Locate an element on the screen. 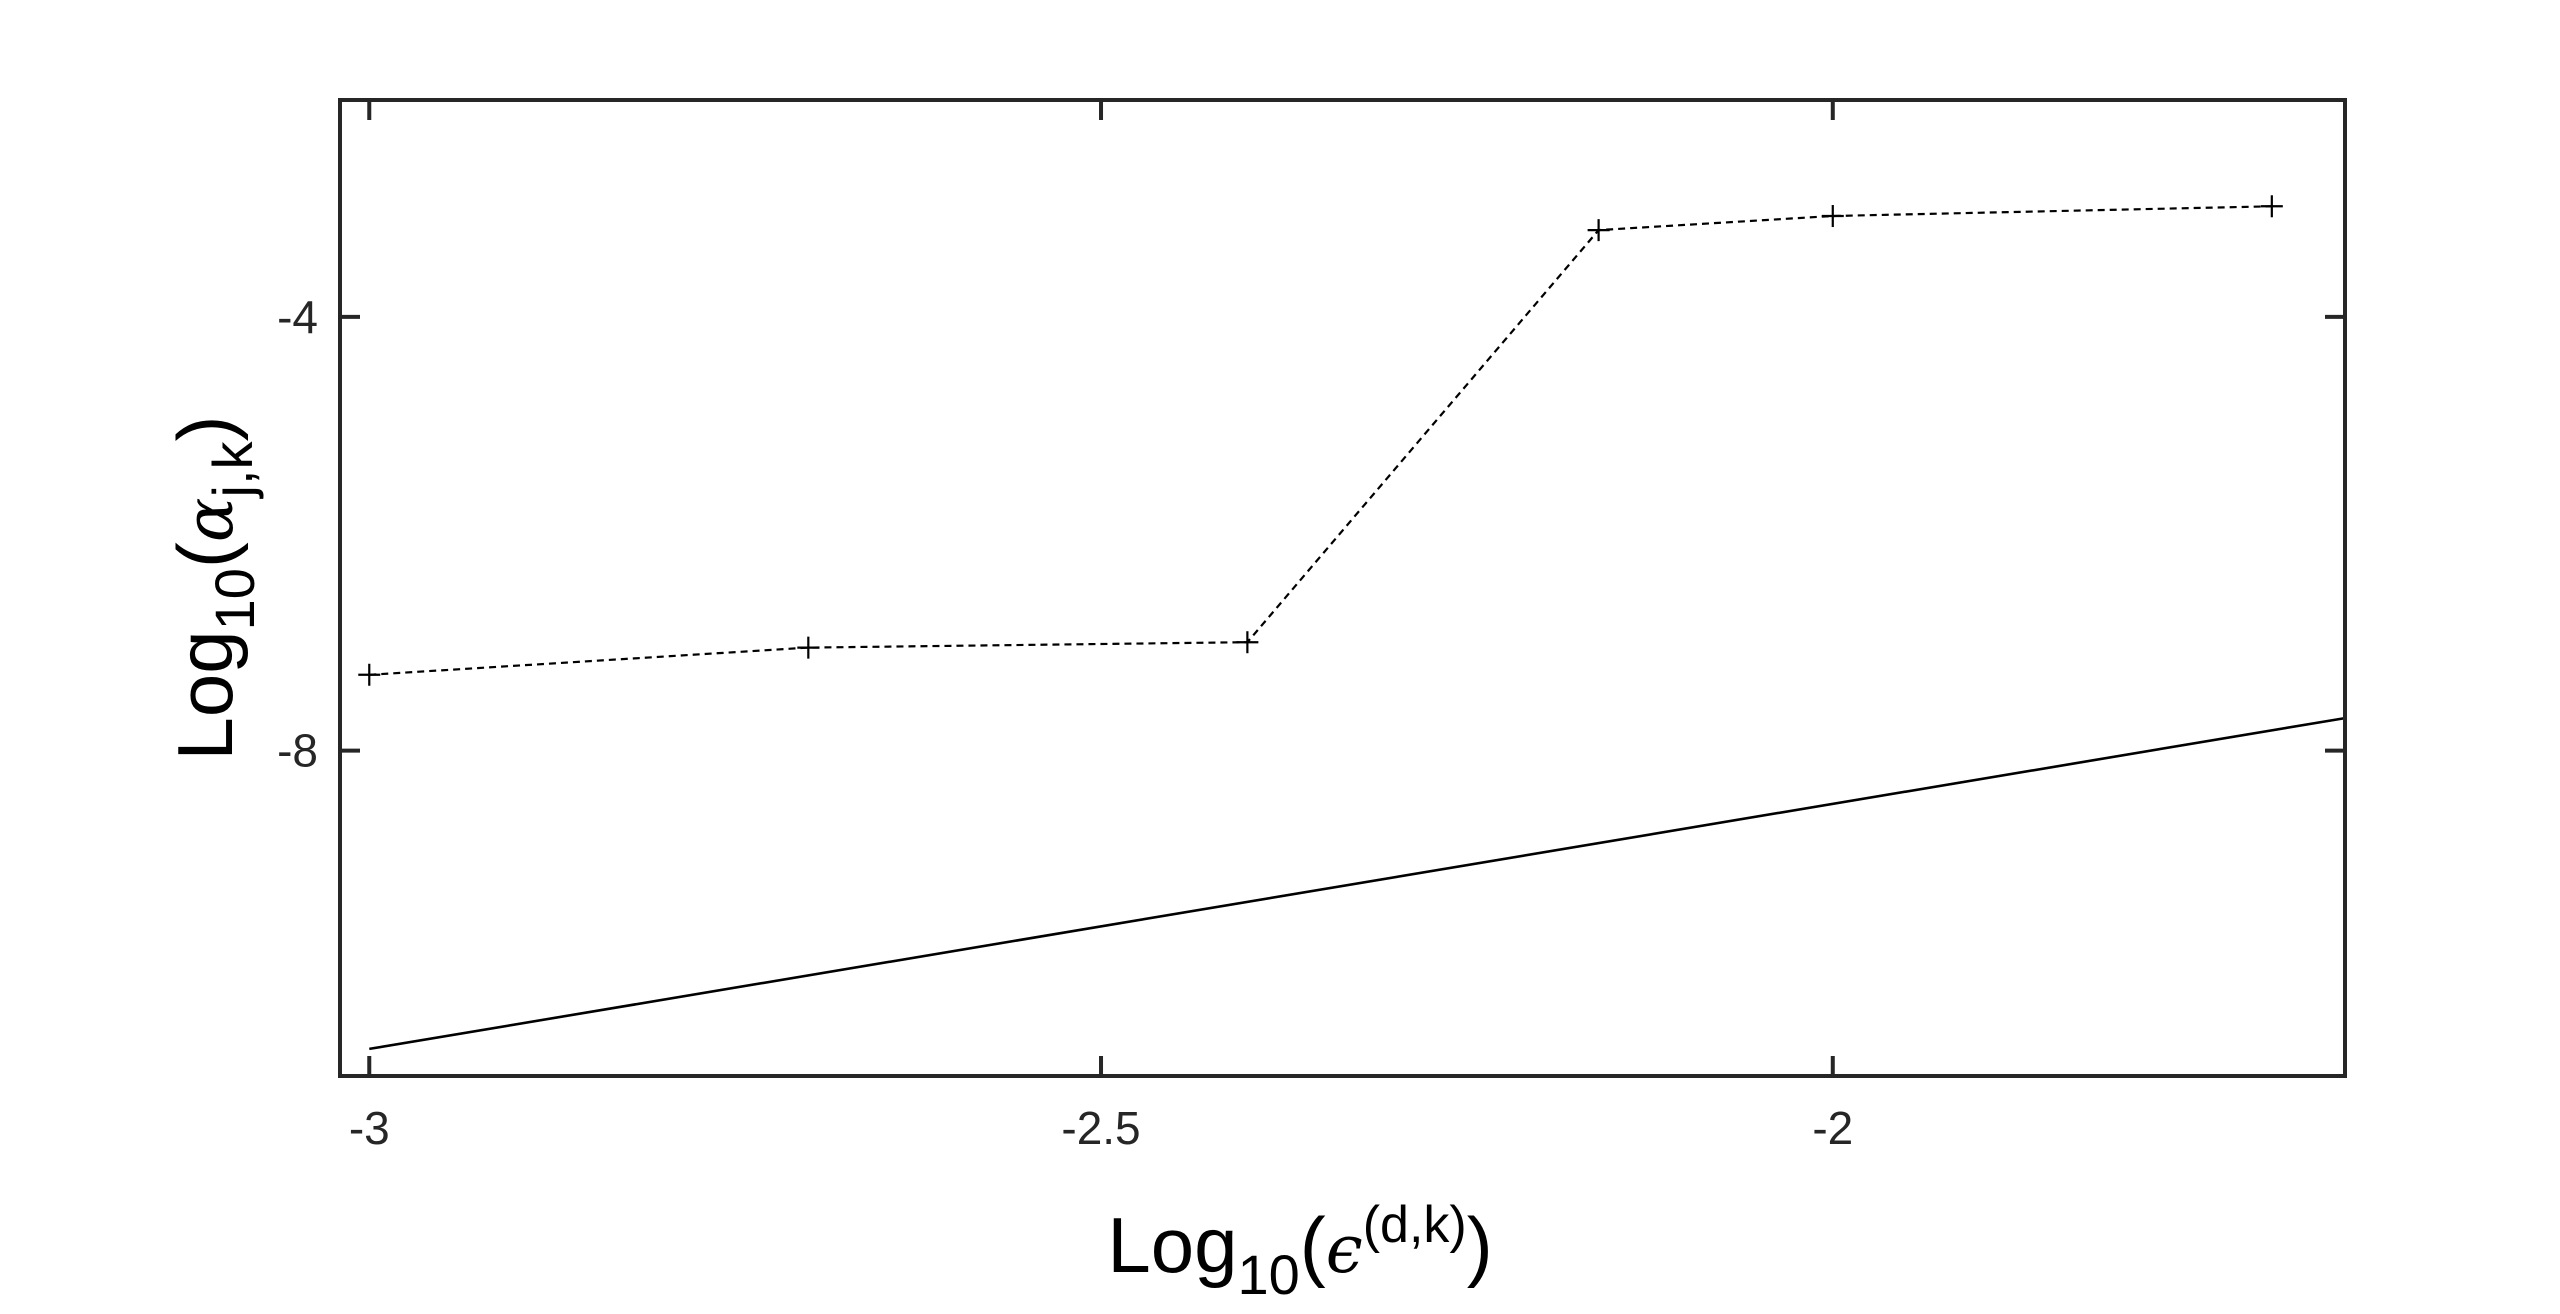 Image resolution: width=2560 pixels, height=1314 pixels. x-tick-label: -2.5 is located at coordinates (1100, 1128).